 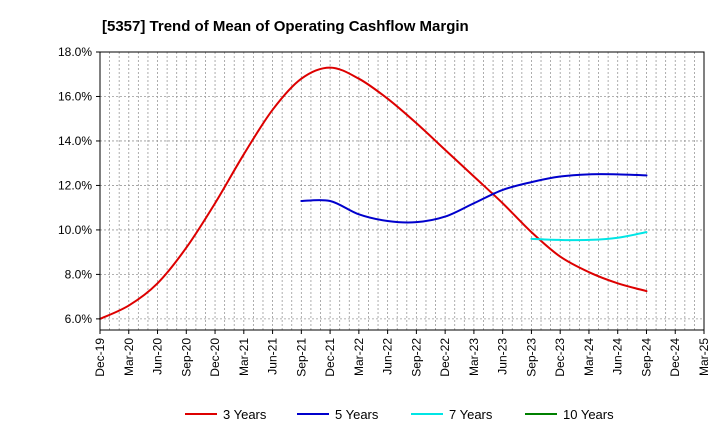 What do you see at coordinates (618, 356) in the screenshot?
I see `x-tick-label: Jun-24` at bounding box center [618, 356].